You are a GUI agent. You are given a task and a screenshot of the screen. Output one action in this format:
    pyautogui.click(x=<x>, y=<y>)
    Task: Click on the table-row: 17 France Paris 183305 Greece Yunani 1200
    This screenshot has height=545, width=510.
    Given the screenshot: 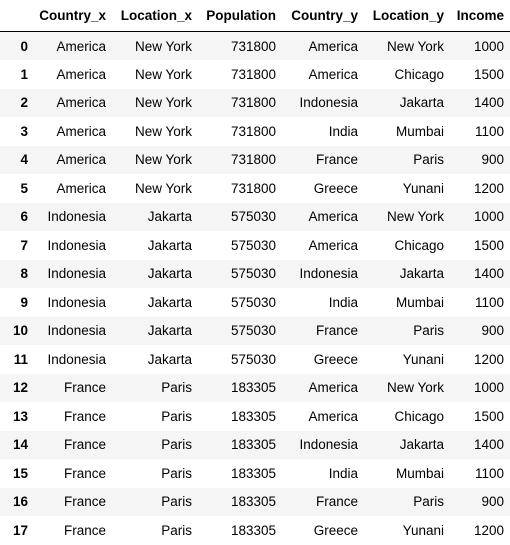 What is the action you would take?
    pyautogui.click(x=255, y=530)
    